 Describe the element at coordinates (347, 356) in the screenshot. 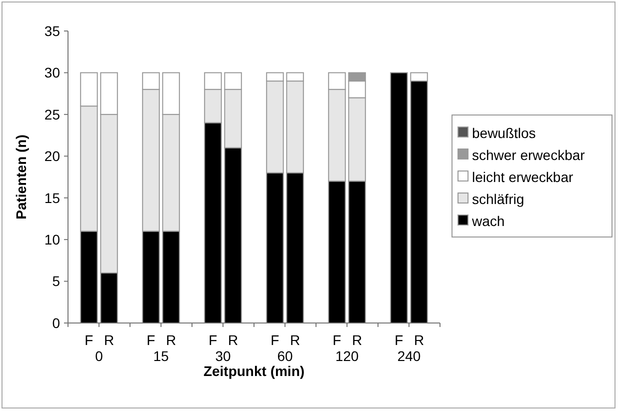

I see `text: 120` at that location.